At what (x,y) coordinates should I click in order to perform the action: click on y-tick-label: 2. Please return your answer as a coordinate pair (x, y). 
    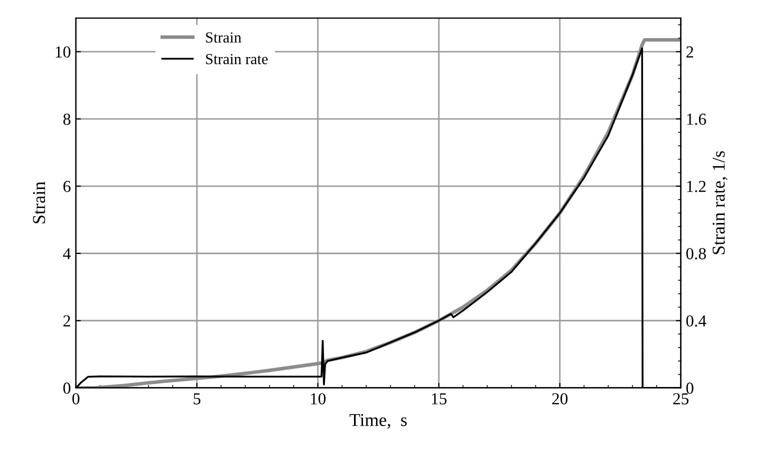
    Looking at the image, I should click on (66, 320).